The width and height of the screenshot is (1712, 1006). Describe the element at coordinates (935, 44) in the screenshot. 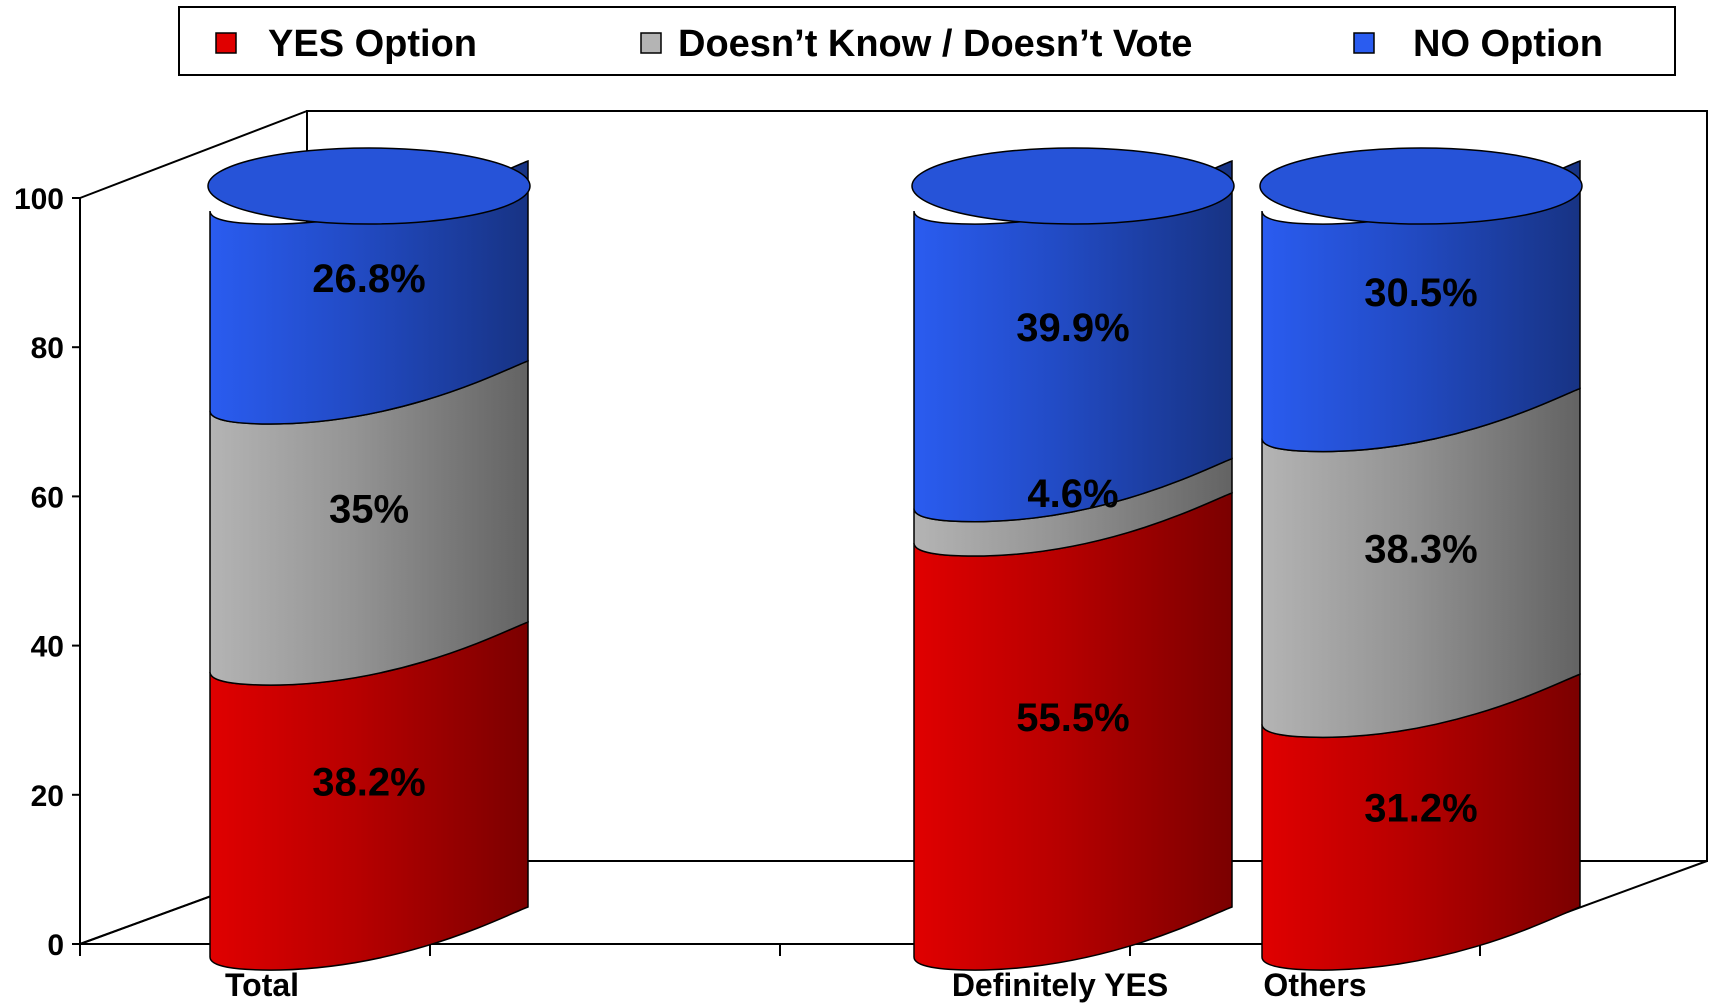

I see `legend-label-dont-know: Doesn’t Know / Doesn’t Vote` at that location.